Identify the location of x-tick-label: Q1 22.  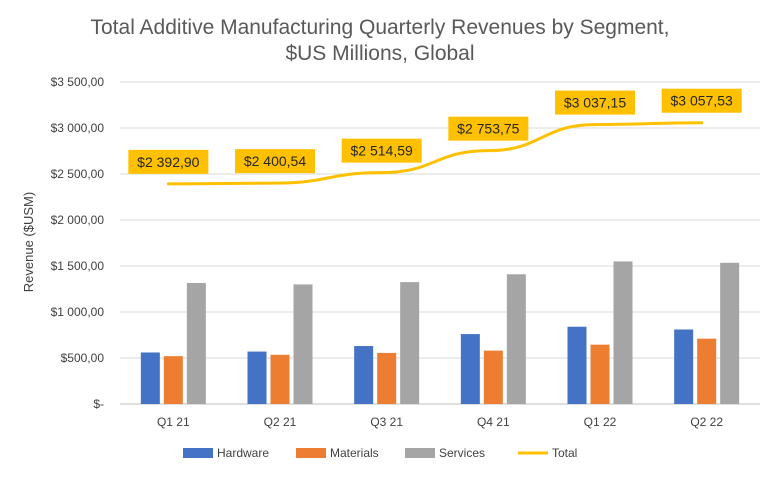
(600, 422).